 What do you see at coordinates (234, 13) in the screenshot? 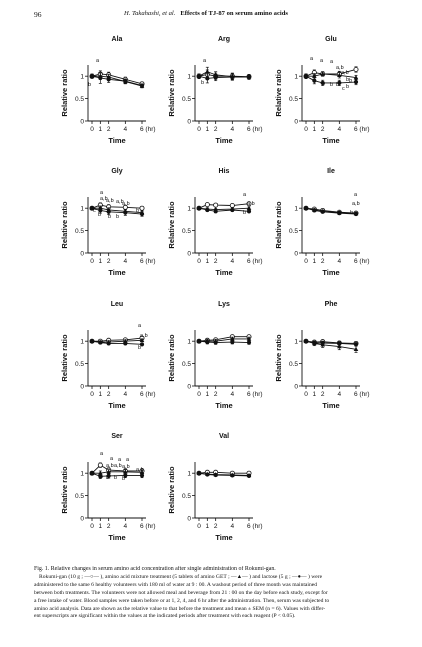
I see `running-head-title: Effects of TJ-87 on serum amino acids` at bounding box center [234, 13].